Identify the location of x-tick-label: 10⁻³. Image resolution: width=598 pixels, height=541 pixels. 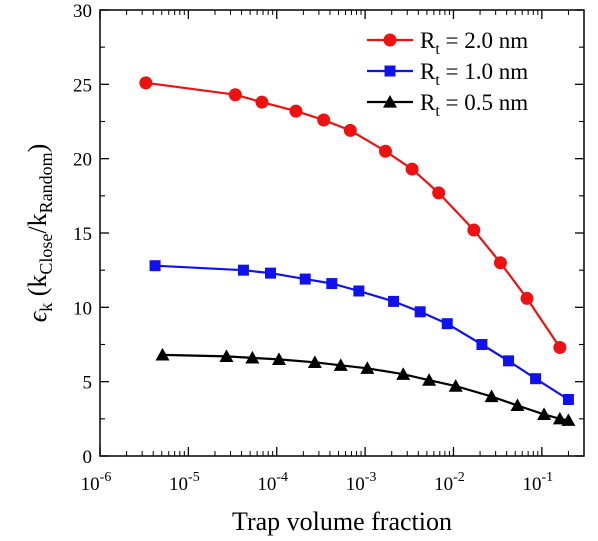
(361, 482).